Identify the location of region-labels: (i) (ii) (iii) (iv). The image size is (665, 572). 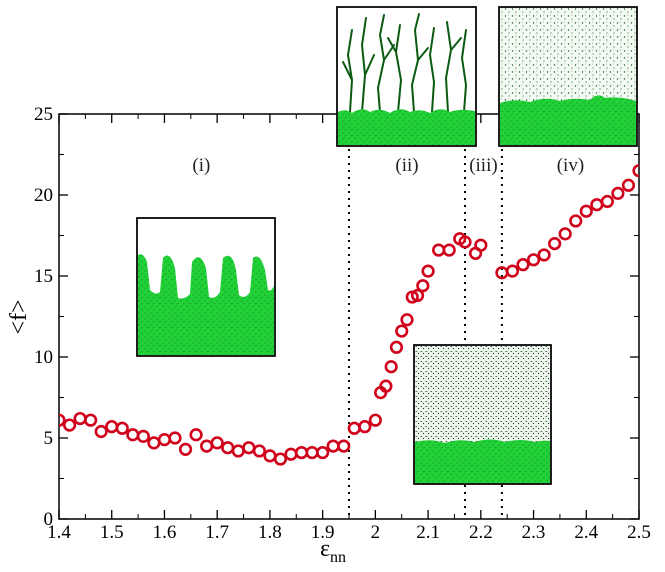
(388, 165).